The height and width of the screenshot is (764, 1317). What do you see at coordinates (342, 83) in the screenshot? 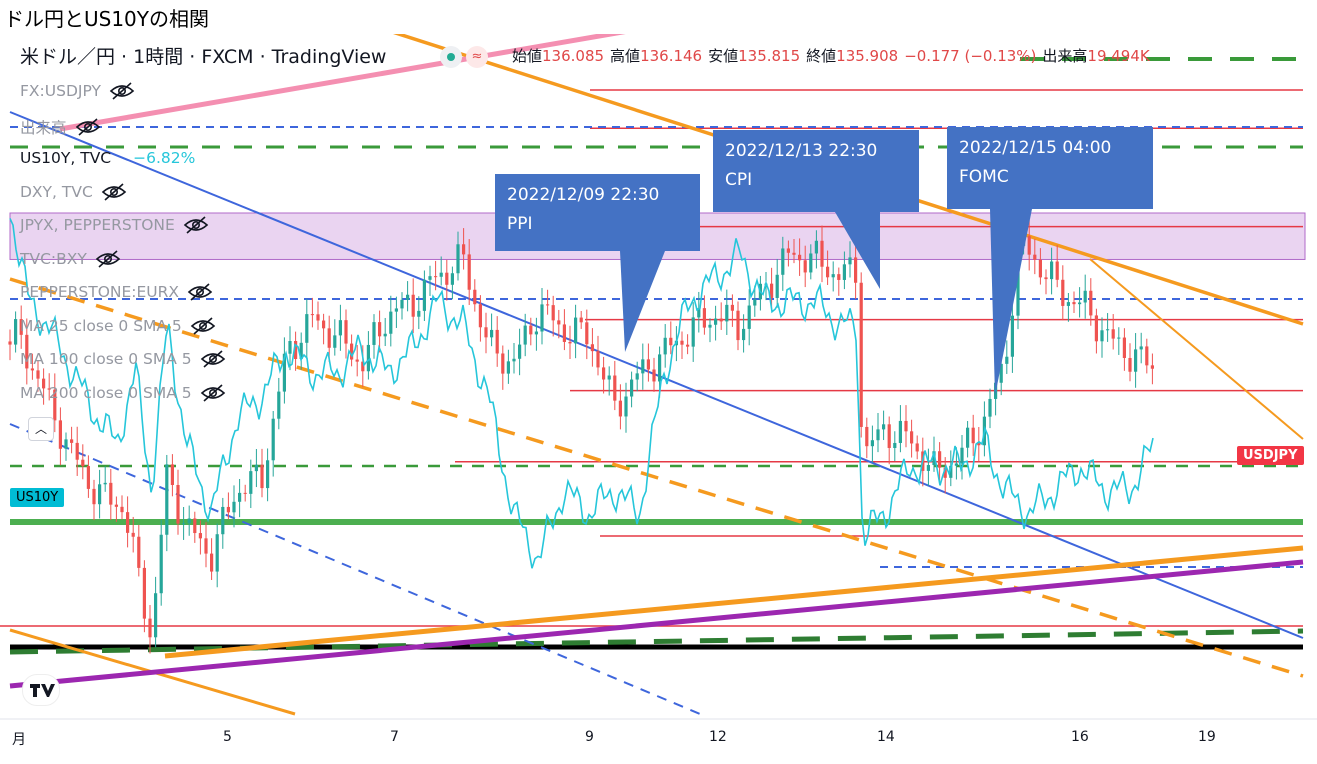
I see `pink-trend-line` at bounding box center [342, 83].